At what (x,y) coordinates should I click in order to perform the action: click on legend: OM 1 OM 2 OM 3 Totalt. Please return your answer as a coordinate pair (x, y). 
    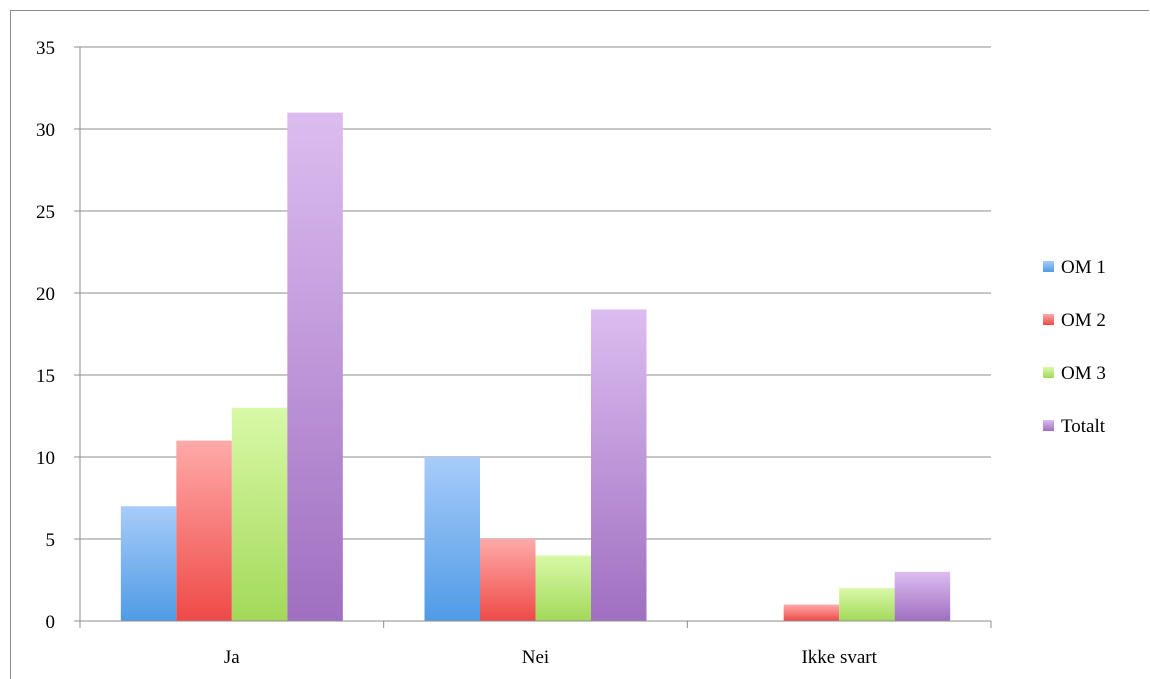
    Looking at the image, I should click on (1074, 347).